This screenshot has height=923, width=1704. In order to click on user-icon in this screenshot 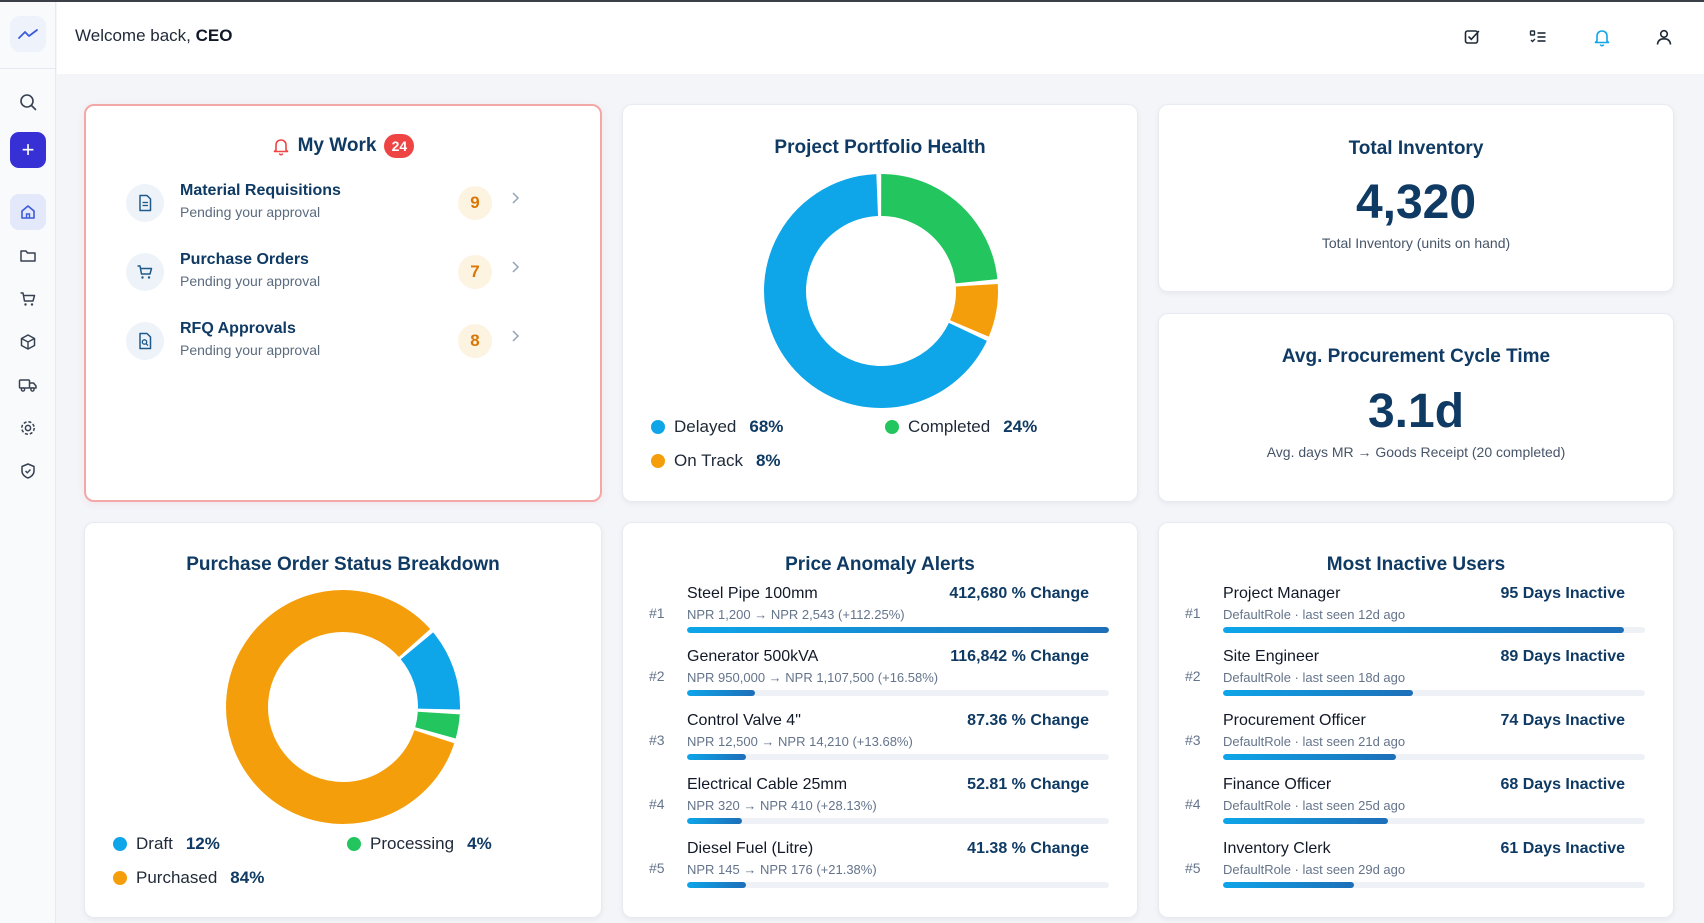, I will do `click(1664, 37)`.